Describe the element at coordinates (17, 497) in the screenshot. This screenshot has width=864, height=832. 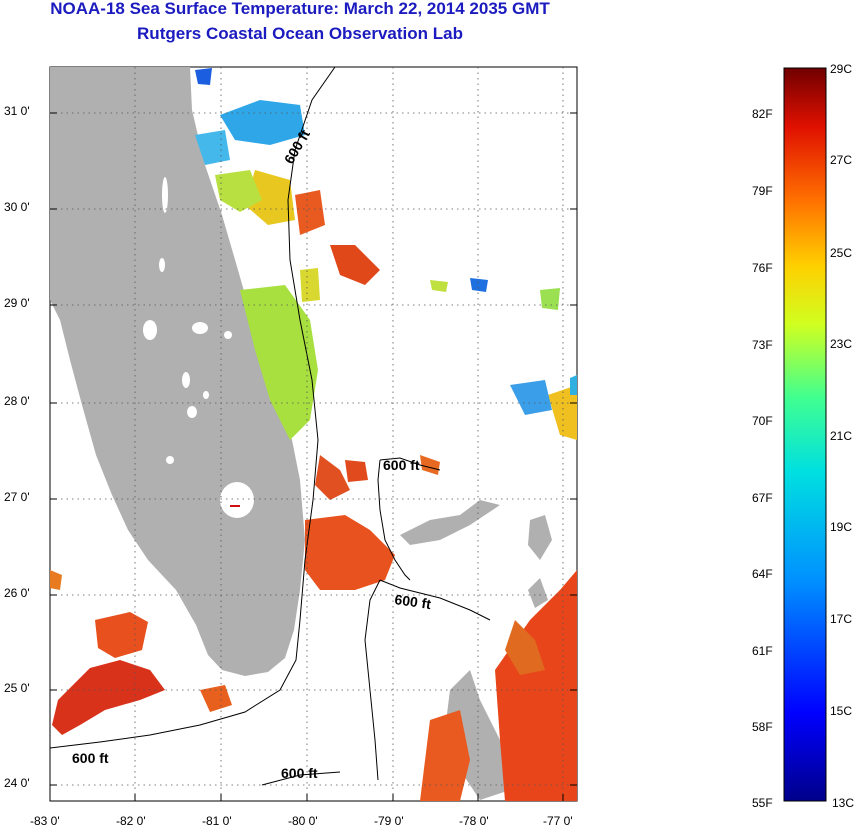
I see `lat-label: 27 0'` at that location.